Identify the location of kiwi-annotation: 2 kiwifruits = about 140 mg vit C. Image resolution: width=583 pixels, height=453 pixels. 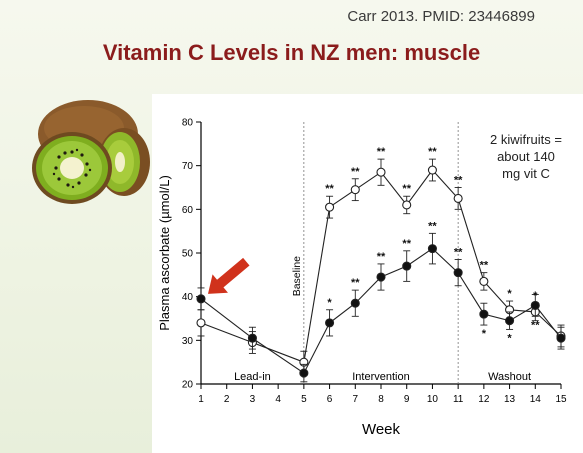
(526, 156).